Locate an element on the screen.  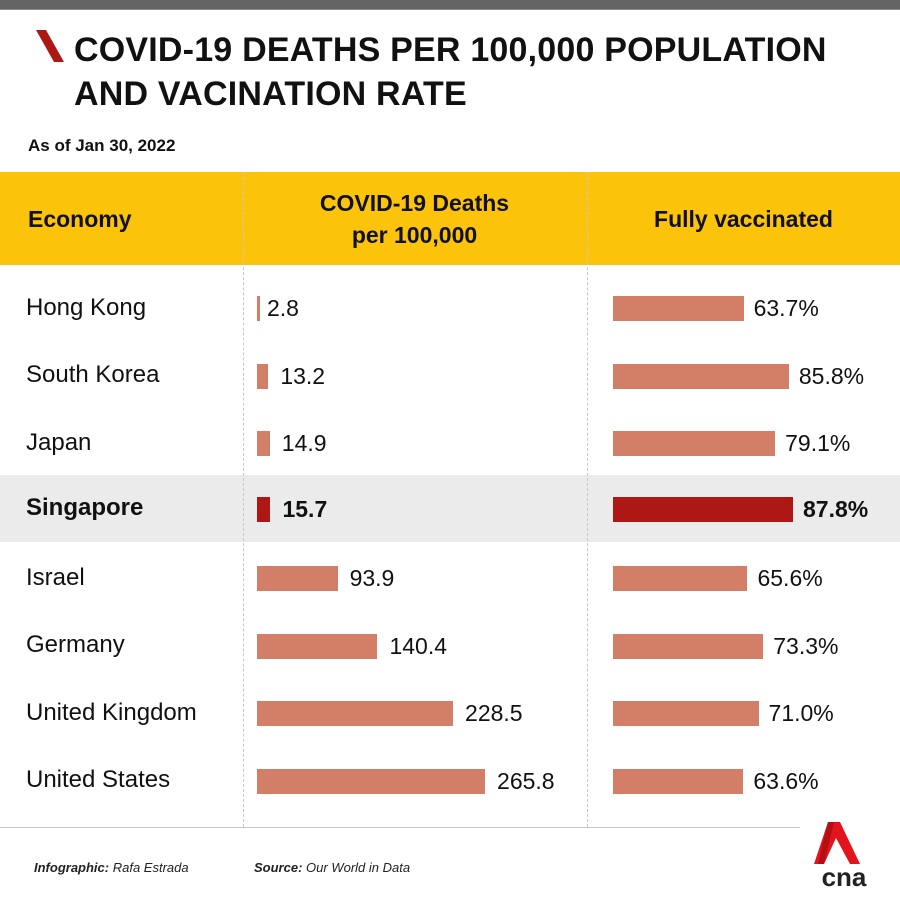
country-label: United States is located at coordinates (98, 780).